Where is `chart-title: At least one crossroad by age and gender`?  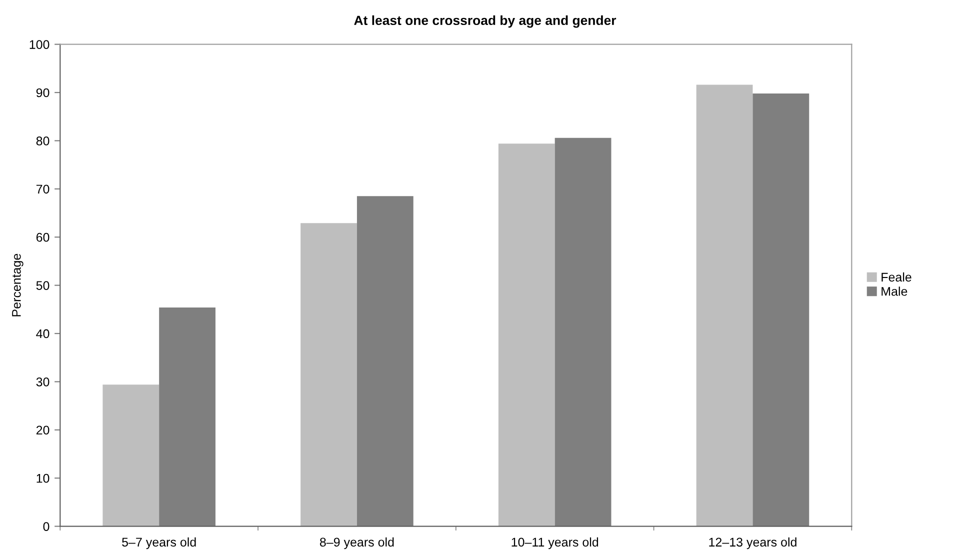
chart-title: At least one crossroad by age and gender is located at coordinates (485, 21).